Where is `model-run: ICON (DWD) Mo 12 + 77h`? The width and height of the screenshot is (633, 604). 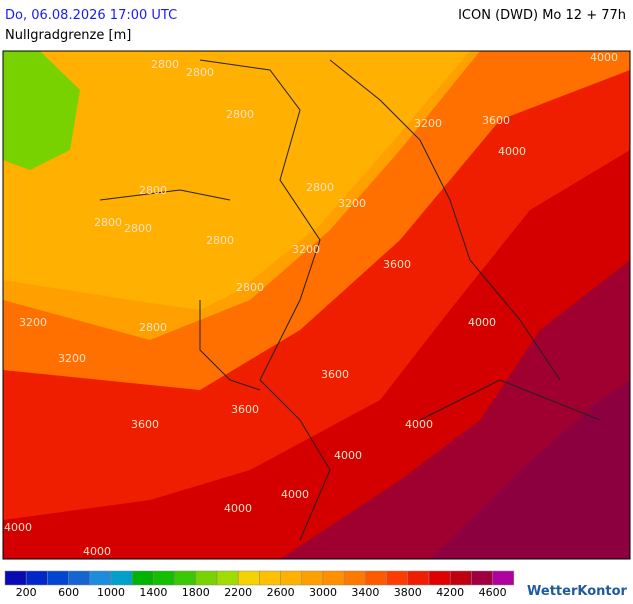 model-run: ICON (DWD) Mo 12 + 77h is located at coordinates (542, 15).